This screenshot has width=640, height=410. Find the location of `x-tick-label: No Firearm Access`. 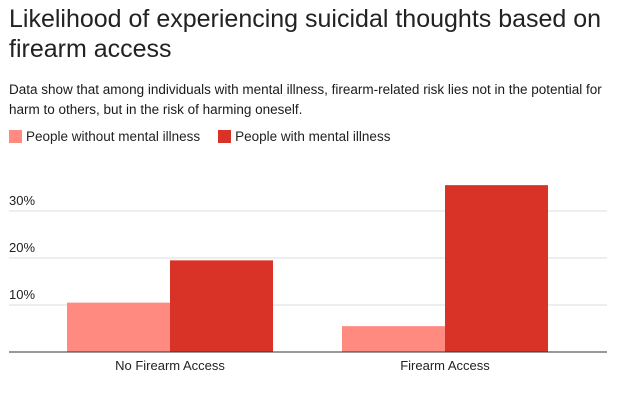

x-tick-label: No Firearm Access is located at coordinates (170, 365).